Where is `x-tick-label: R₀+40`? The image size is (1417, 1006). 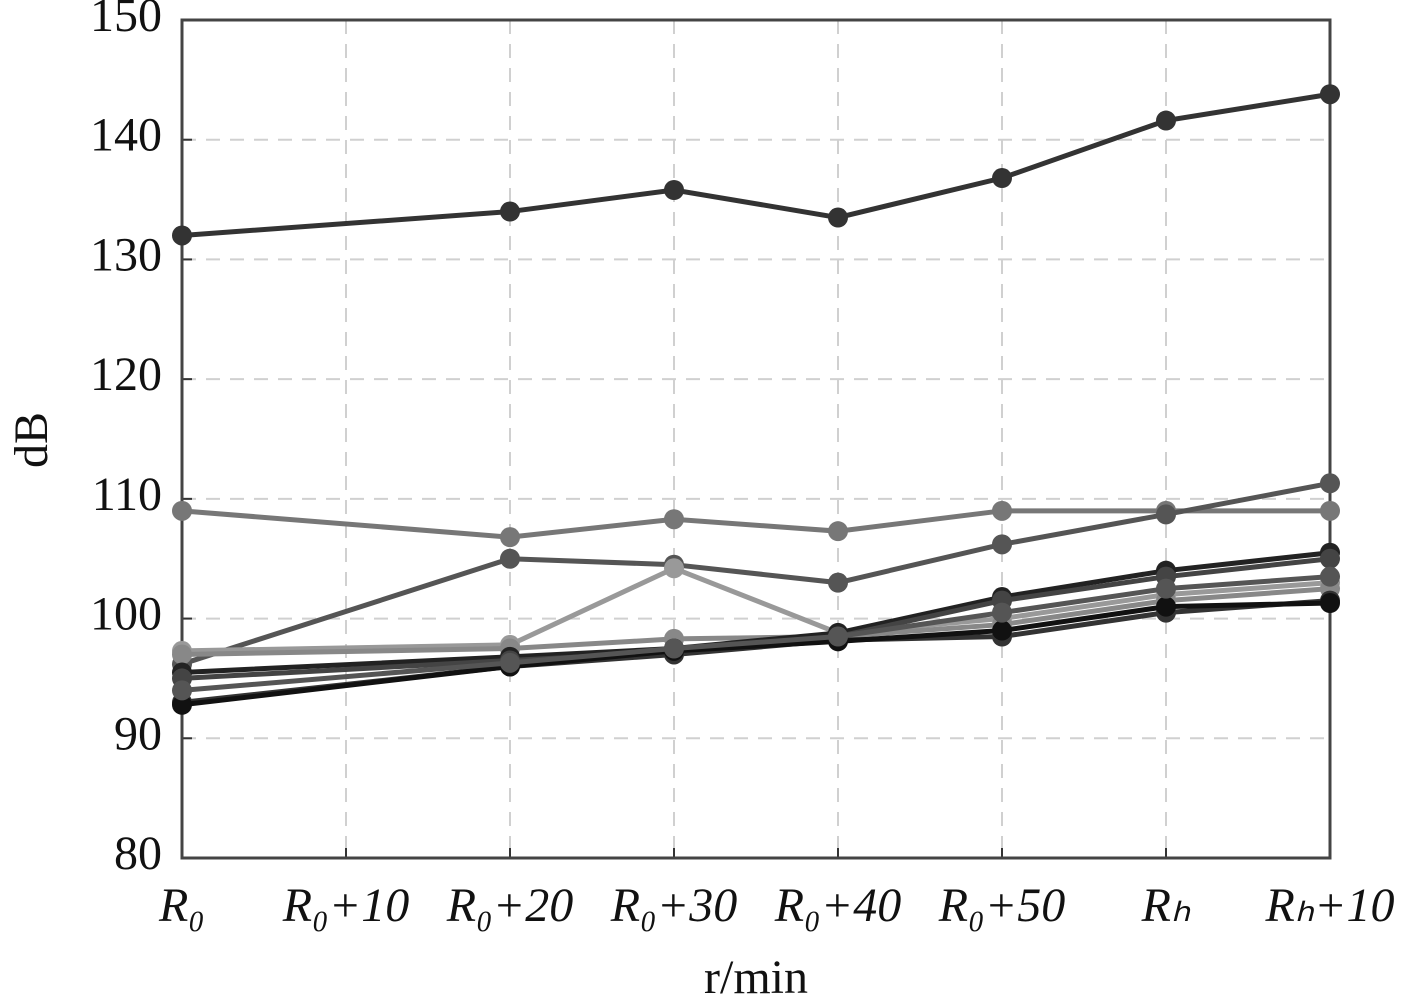 x-tick-label: R₀+40 is located at coordinates (837, 905).